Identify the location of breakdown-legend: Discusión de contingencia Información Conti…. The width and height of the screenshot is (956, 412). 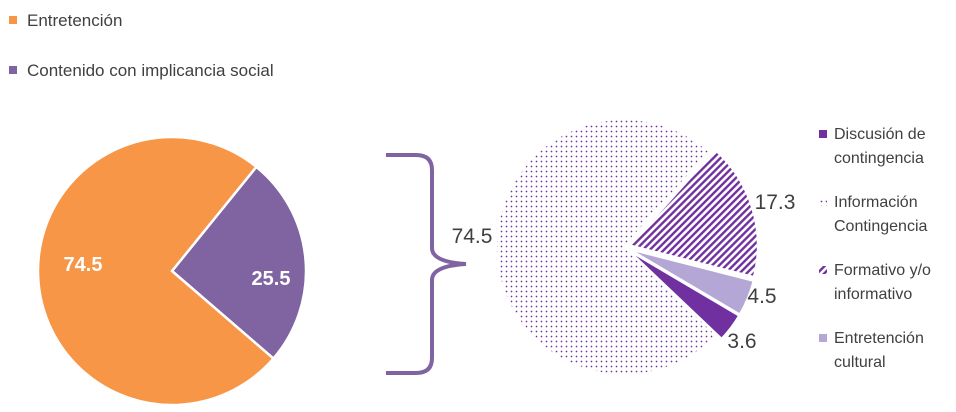
(875, 248).